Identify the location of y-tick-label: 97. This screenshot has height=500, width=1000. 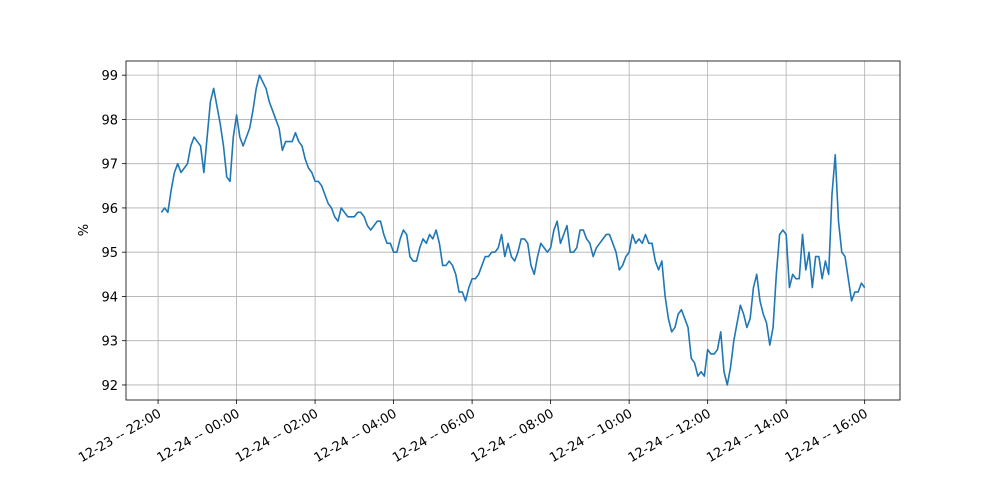
(109, 165).